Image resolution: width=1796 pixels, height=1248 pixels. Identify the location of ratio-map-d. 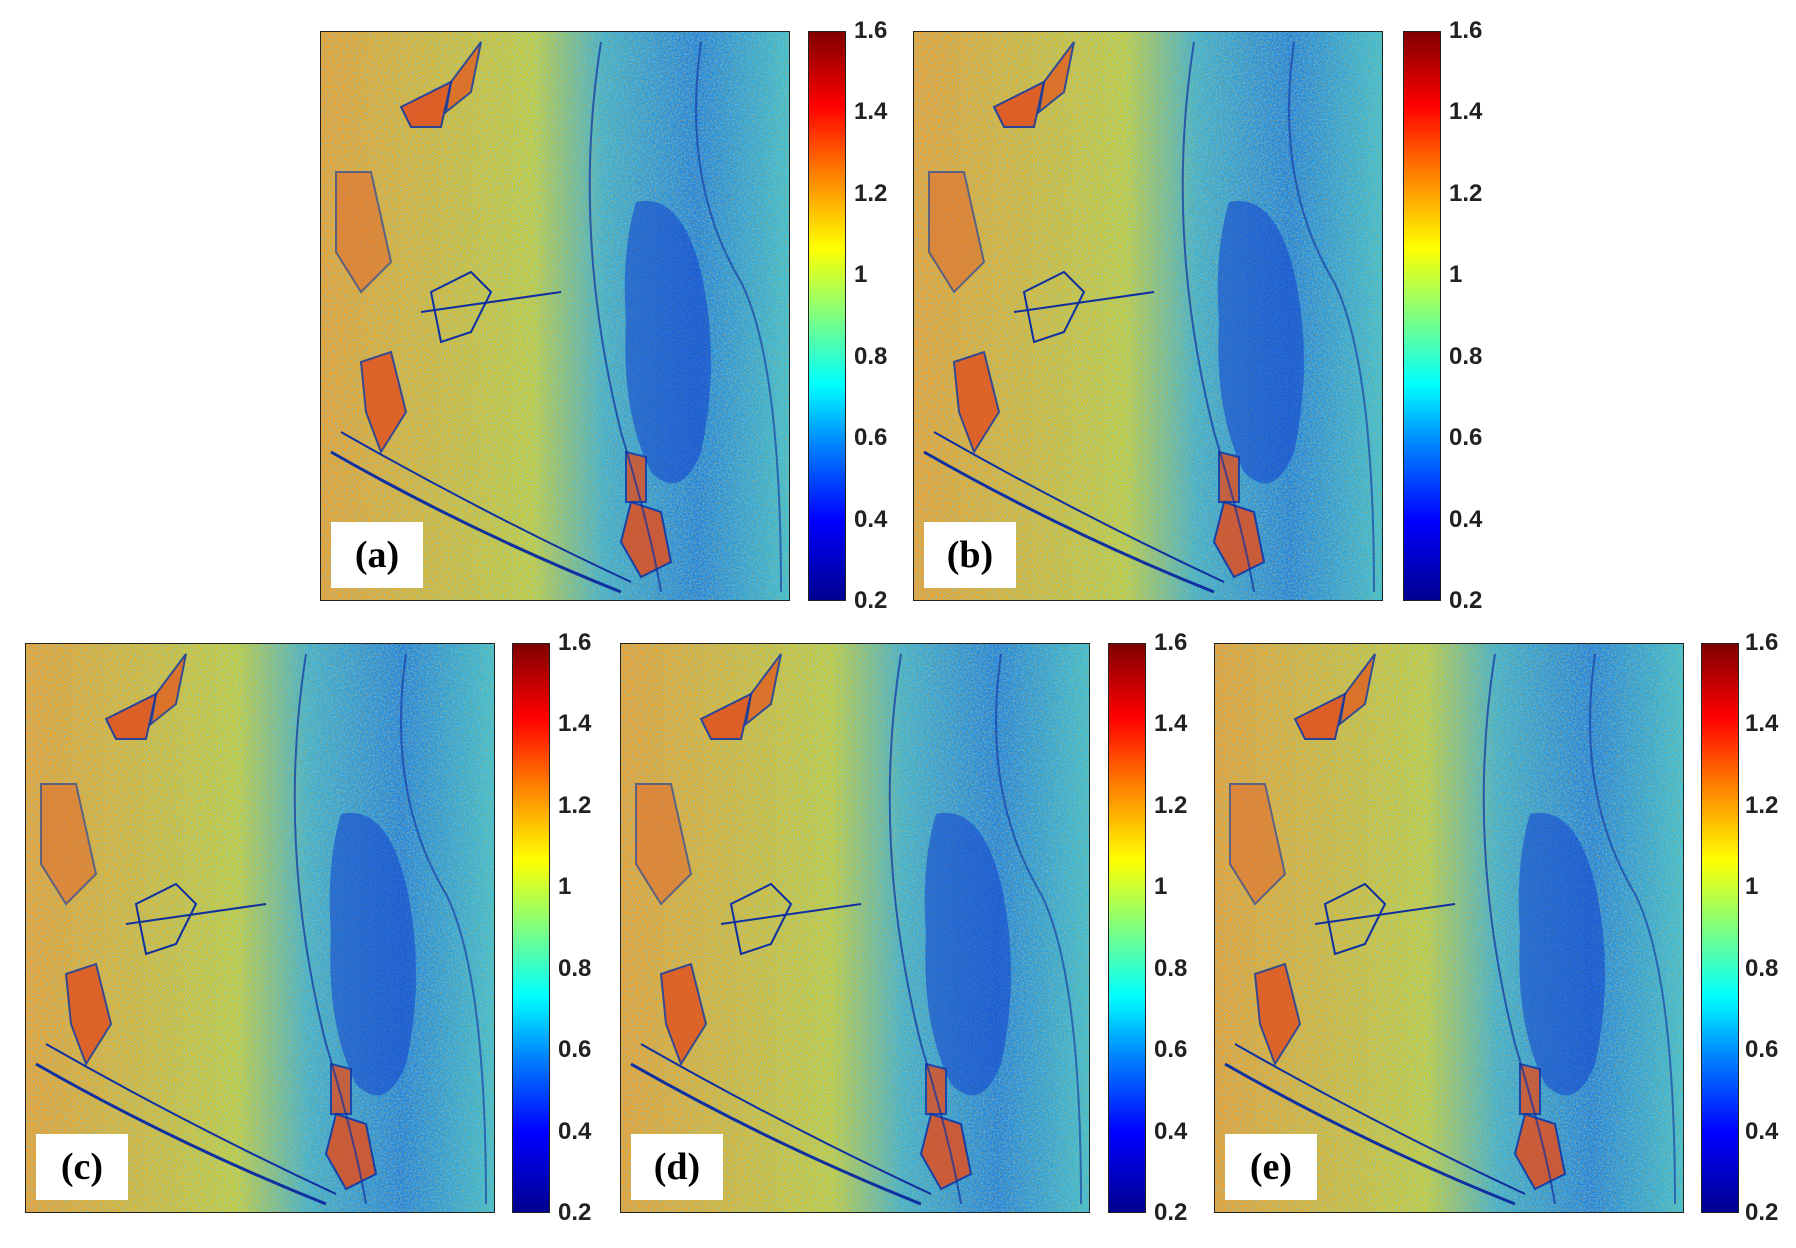
(855, 928).